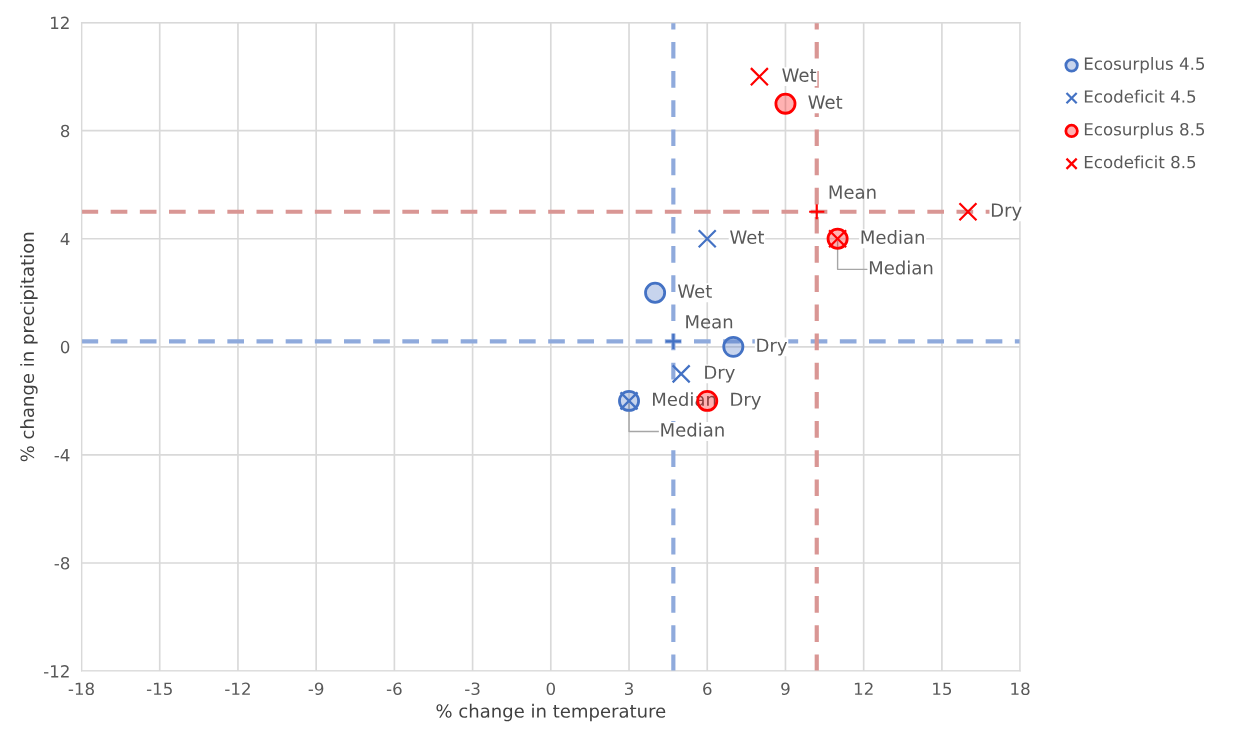 This screenshot has width=1235, height=754. I want to click on x-tick-label: -3, so click(472, 689).